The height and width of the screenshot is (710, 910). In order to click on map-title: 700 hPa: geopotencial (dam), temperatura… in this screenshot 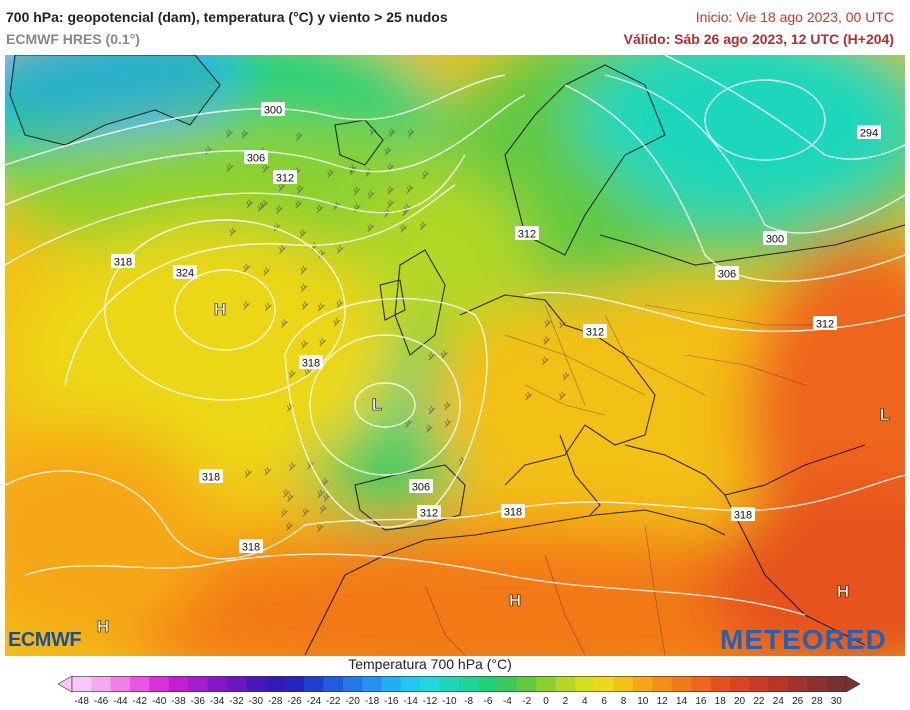, I will do `click(227, 17)`.